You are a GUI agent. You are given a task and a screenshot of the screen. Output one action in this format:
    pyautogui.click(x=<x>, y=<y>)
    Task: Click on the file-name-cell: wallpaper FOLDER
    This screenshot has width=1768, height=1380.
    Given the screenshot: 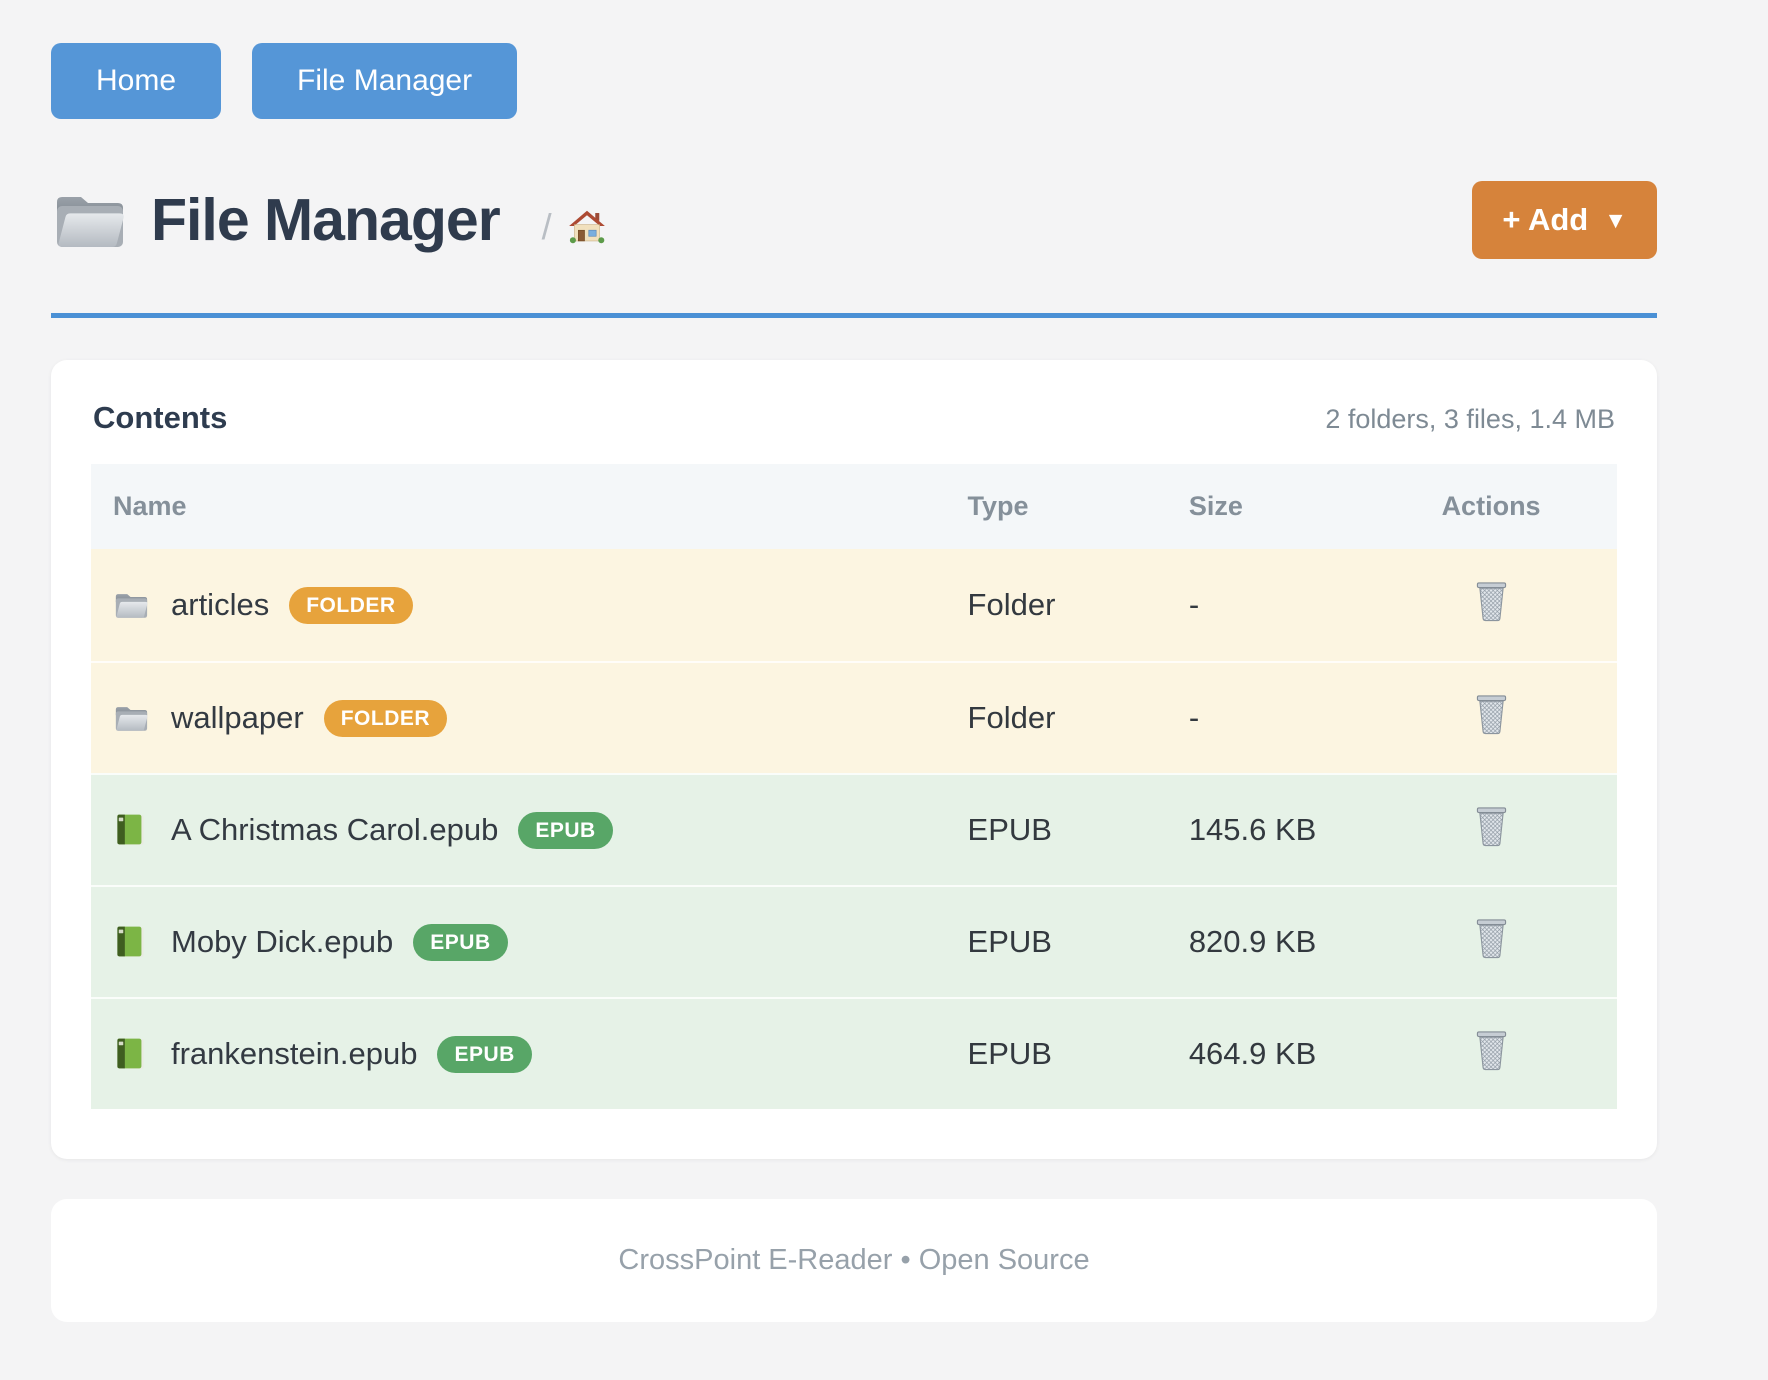 What is the action you would take?
    pyautogui.click(x=518, y=718)
    